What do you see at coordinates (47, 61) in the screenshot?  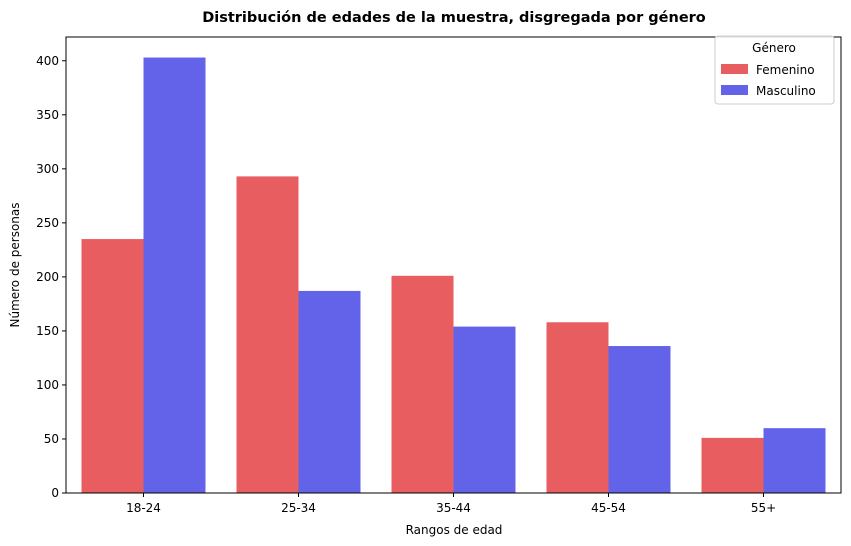 I see `y-tick-label: 400` at bounding box center [47, 61].